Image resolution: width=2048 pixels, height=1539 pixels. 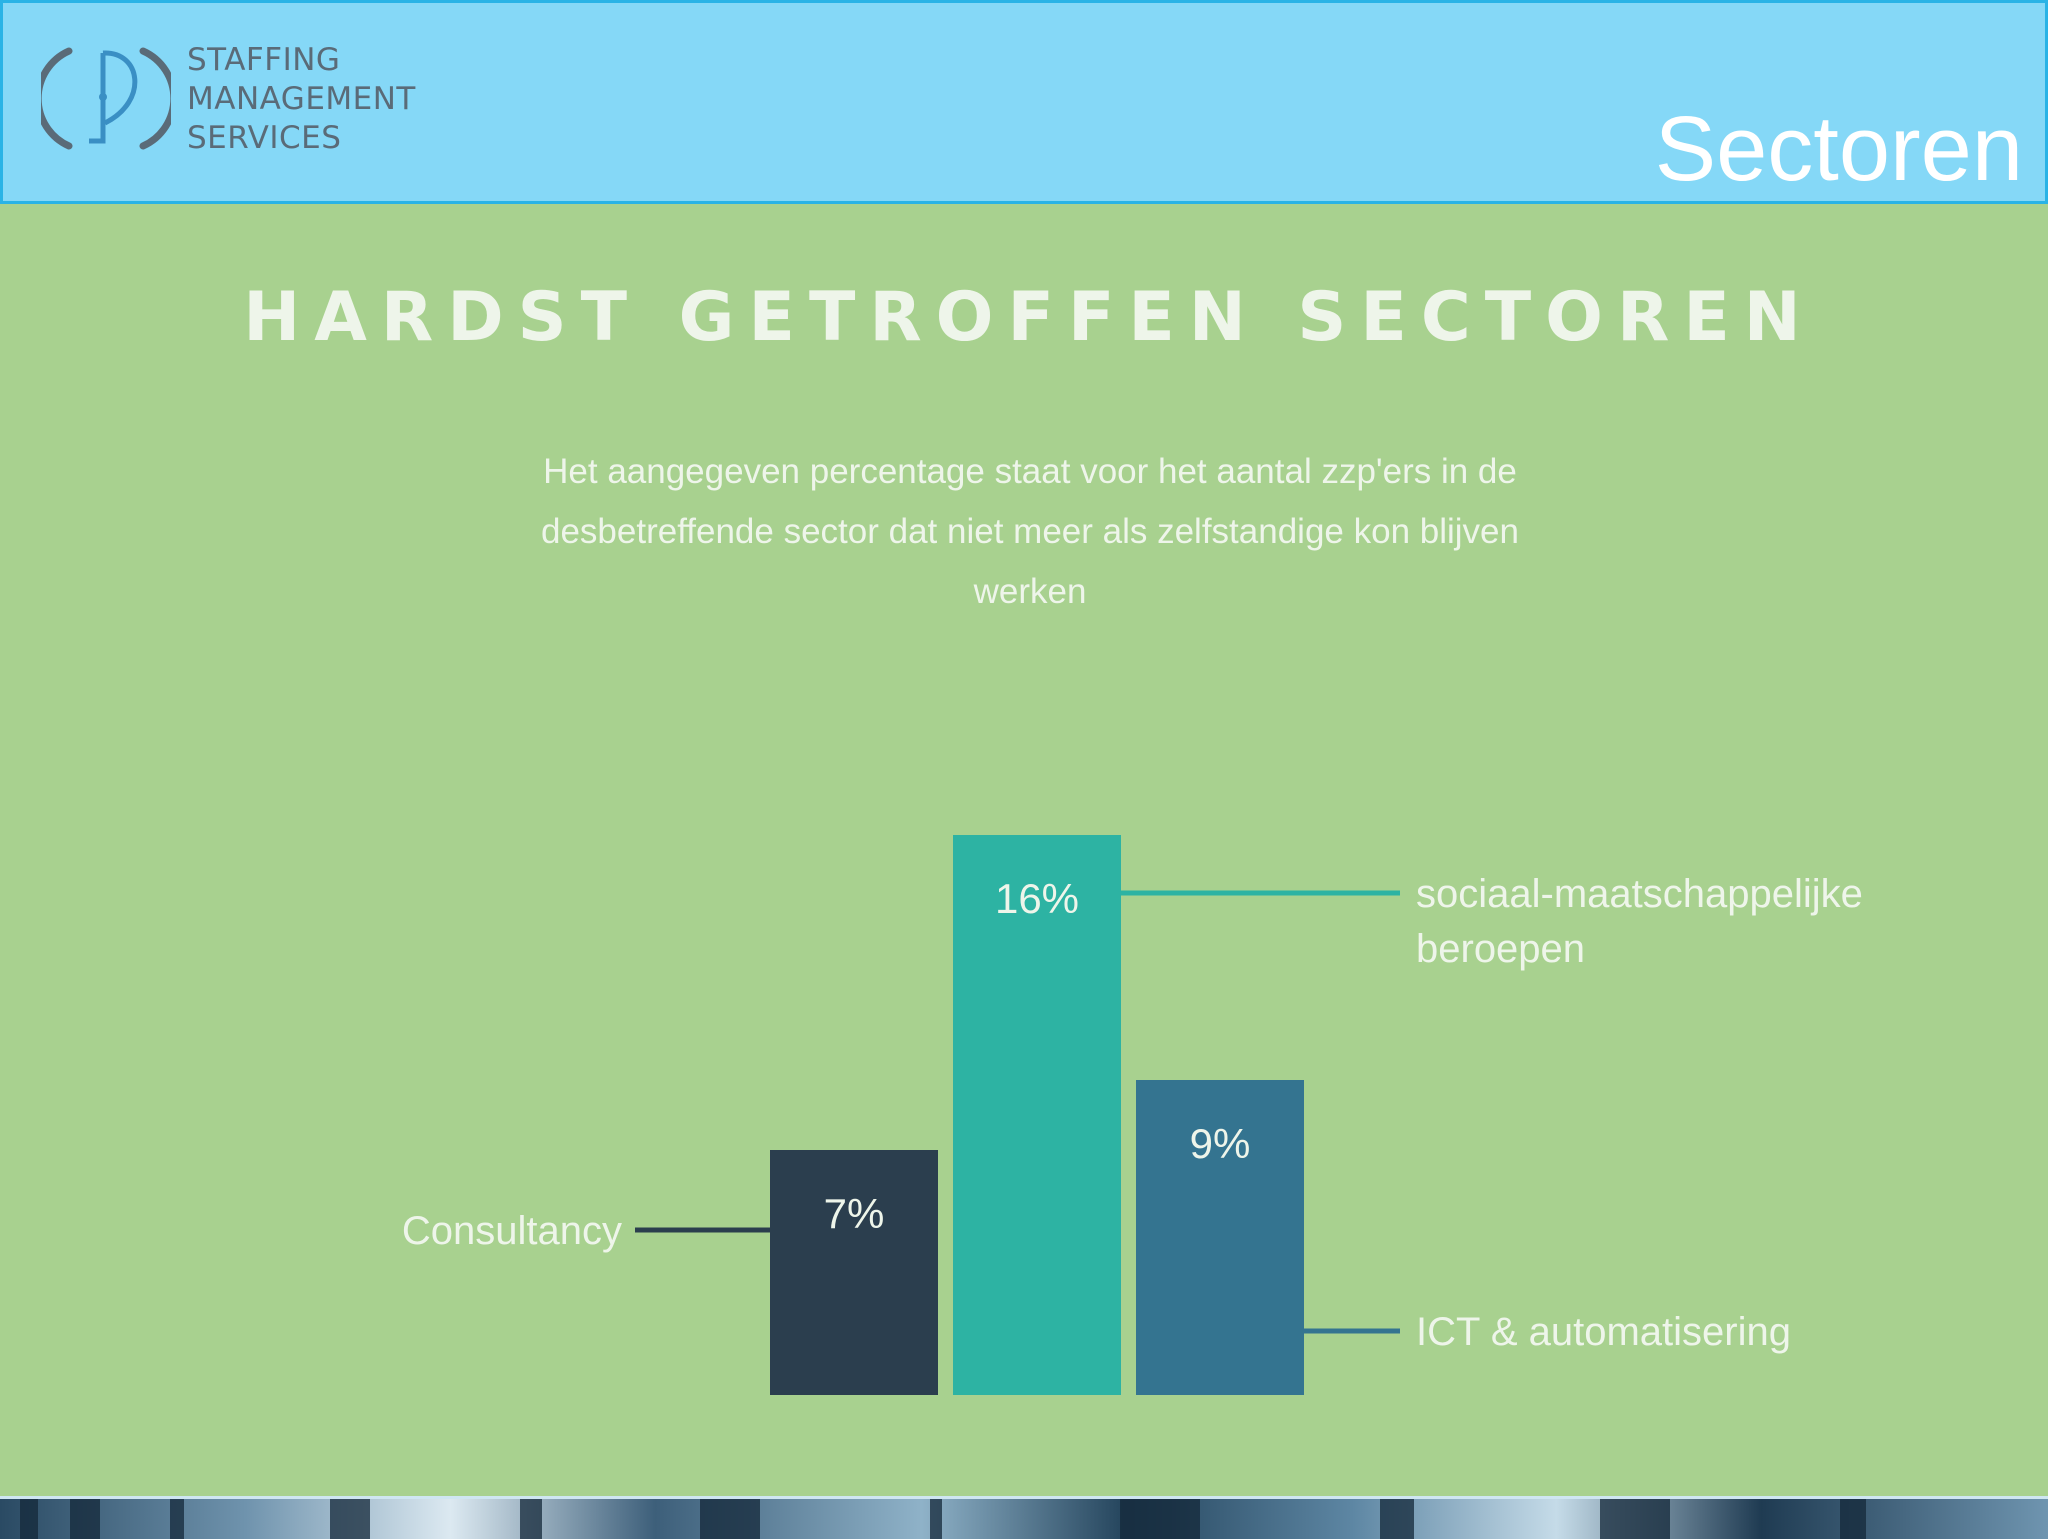 I want to click on chart-subtitle-line: werken, so click(x=1030, y=591).